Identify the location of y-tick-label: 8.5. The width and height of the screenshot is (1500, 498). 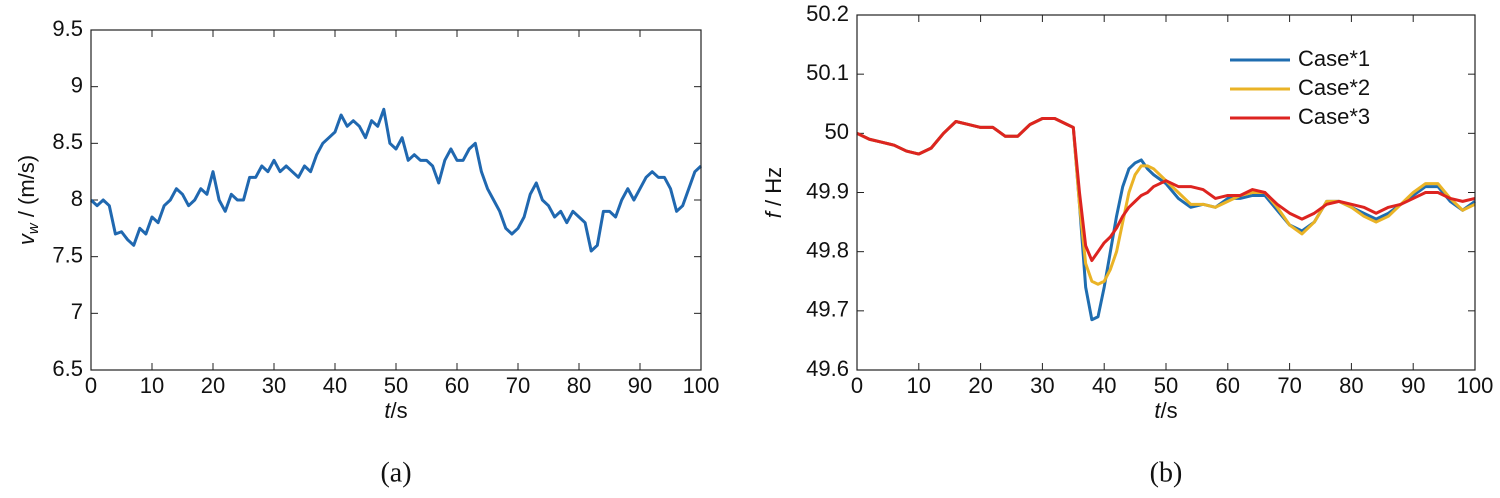
(67, 141).